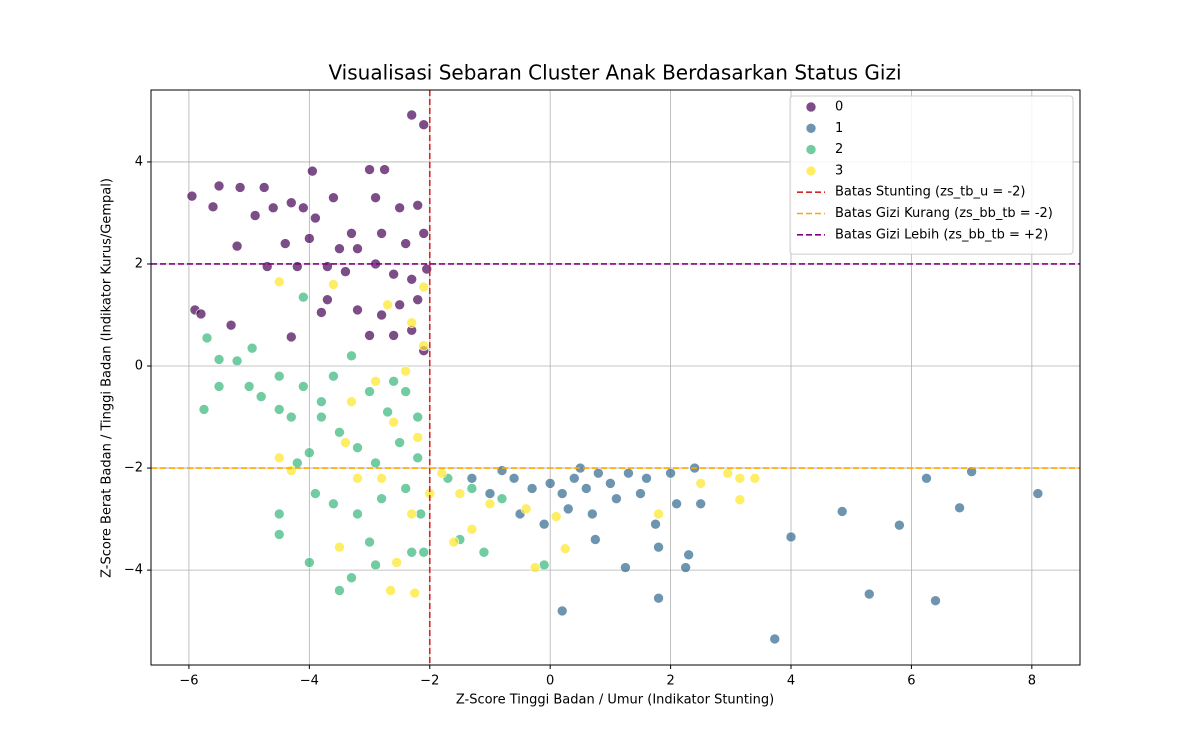 The image size is (1200, 747). I want to click on x-tick-label: −4, so click(309, 681).